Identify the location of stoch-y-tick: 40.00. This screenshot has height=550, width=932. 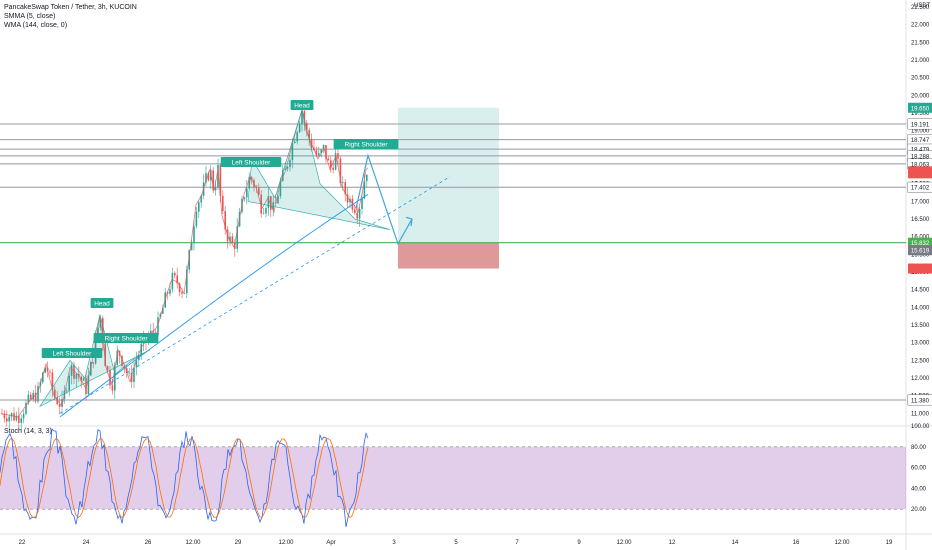
(919, 489).